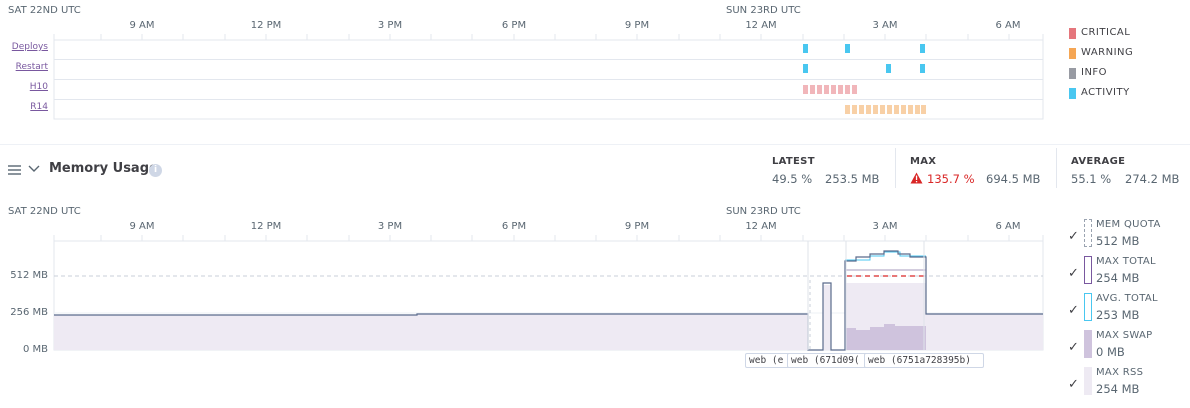  I want to click on max-rss-swatch, so click(1088, 381).